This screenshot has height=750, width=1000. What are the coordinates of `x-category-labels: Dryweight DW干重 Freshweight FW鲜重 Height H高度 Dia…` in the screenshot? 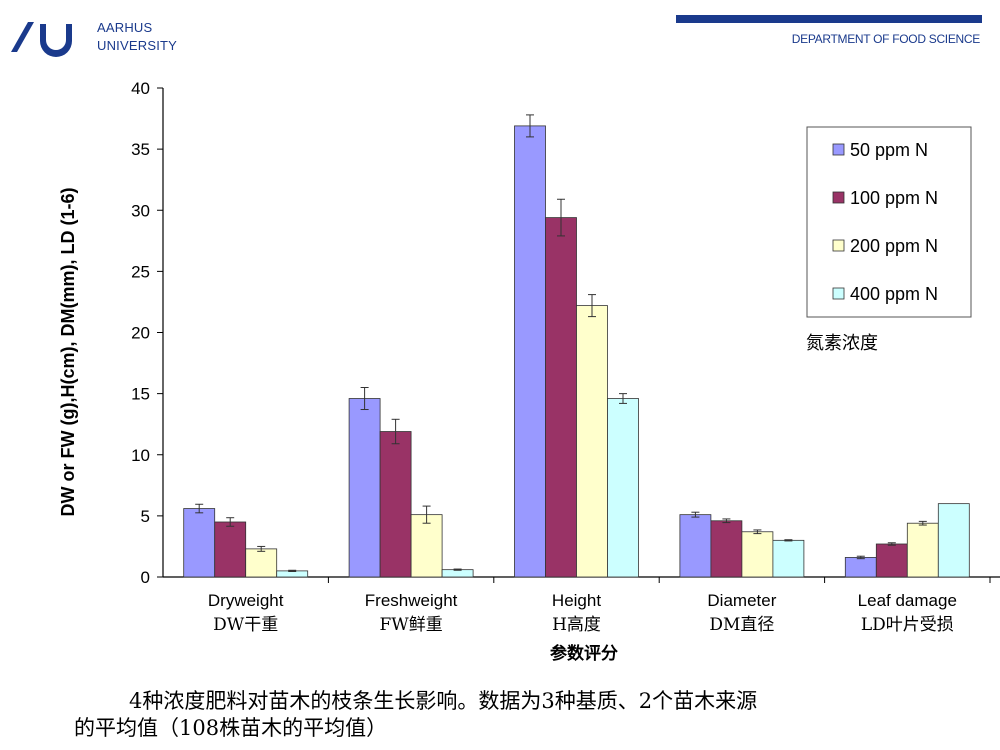 It's located at (582, 613).